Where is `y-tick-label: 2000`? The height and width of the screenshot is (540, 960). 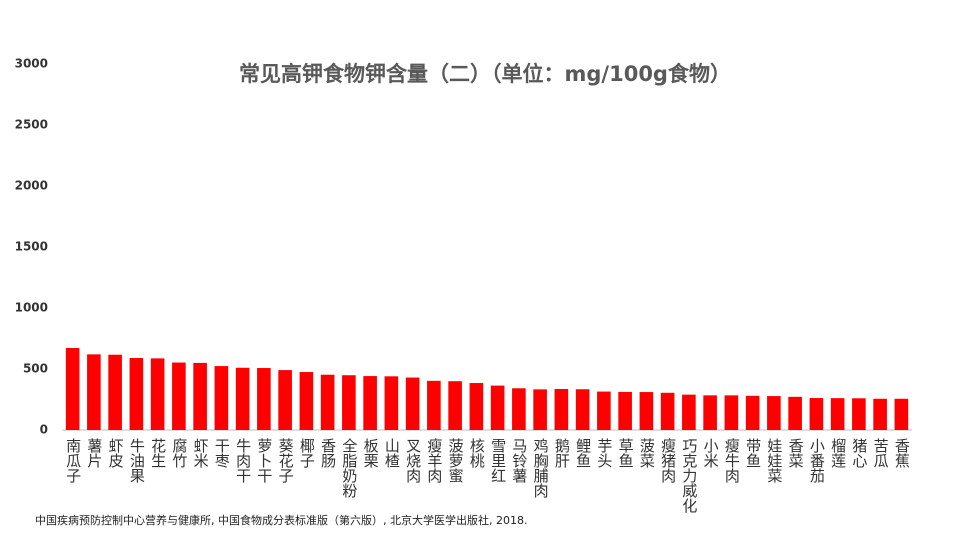 y-tick-label: 2000 is located at coordinates (31, 186).